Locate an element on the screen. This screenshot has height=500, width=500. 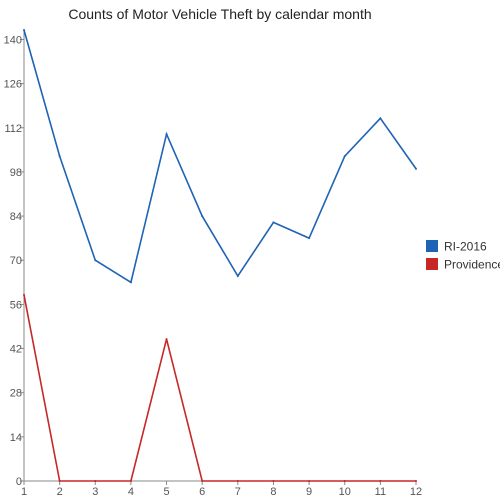
y-tick-label: 112 is located at coordinates (13, 129).